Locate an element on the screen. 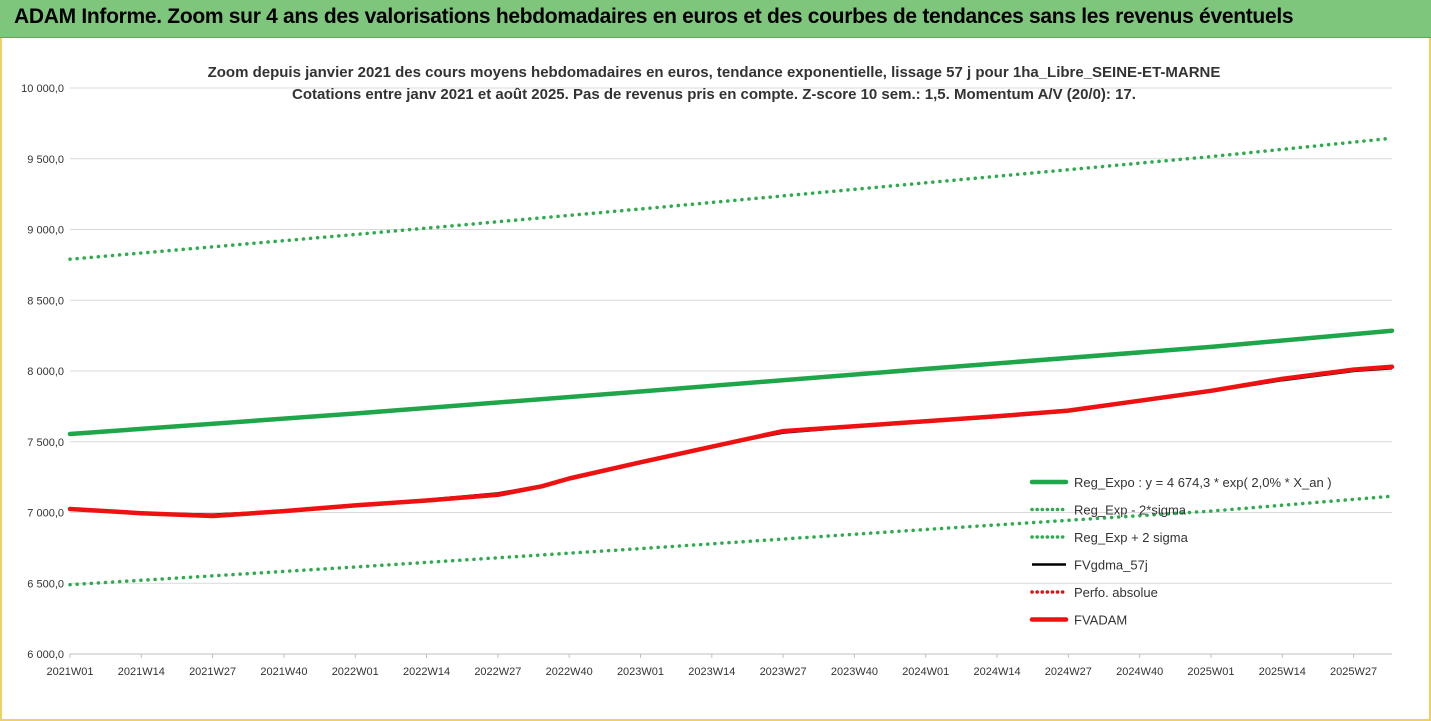 The image size is (1431, 721). legend-entry: Reg_Exp - 2*sigma is located at coordinates (1130, 510).